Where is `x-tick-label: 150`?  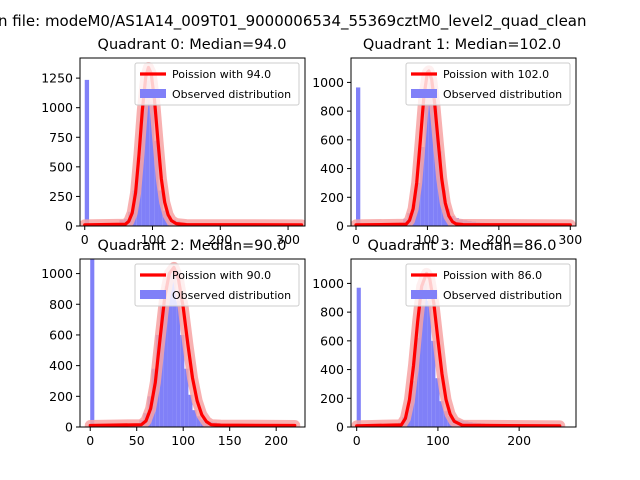 x-tick-label: 150 is located at coordinates (230, 440).